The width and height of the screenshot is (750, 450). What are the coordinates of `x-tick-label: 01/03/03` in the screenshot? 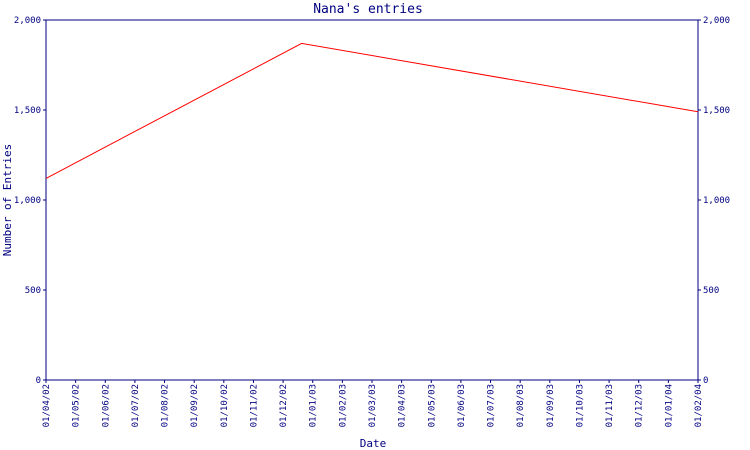 It's located at (373, 405).